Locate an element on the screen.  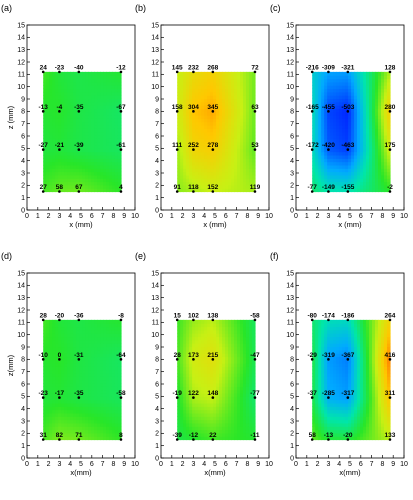
x-tick-label: 9 is located at coordinates (258, 216).